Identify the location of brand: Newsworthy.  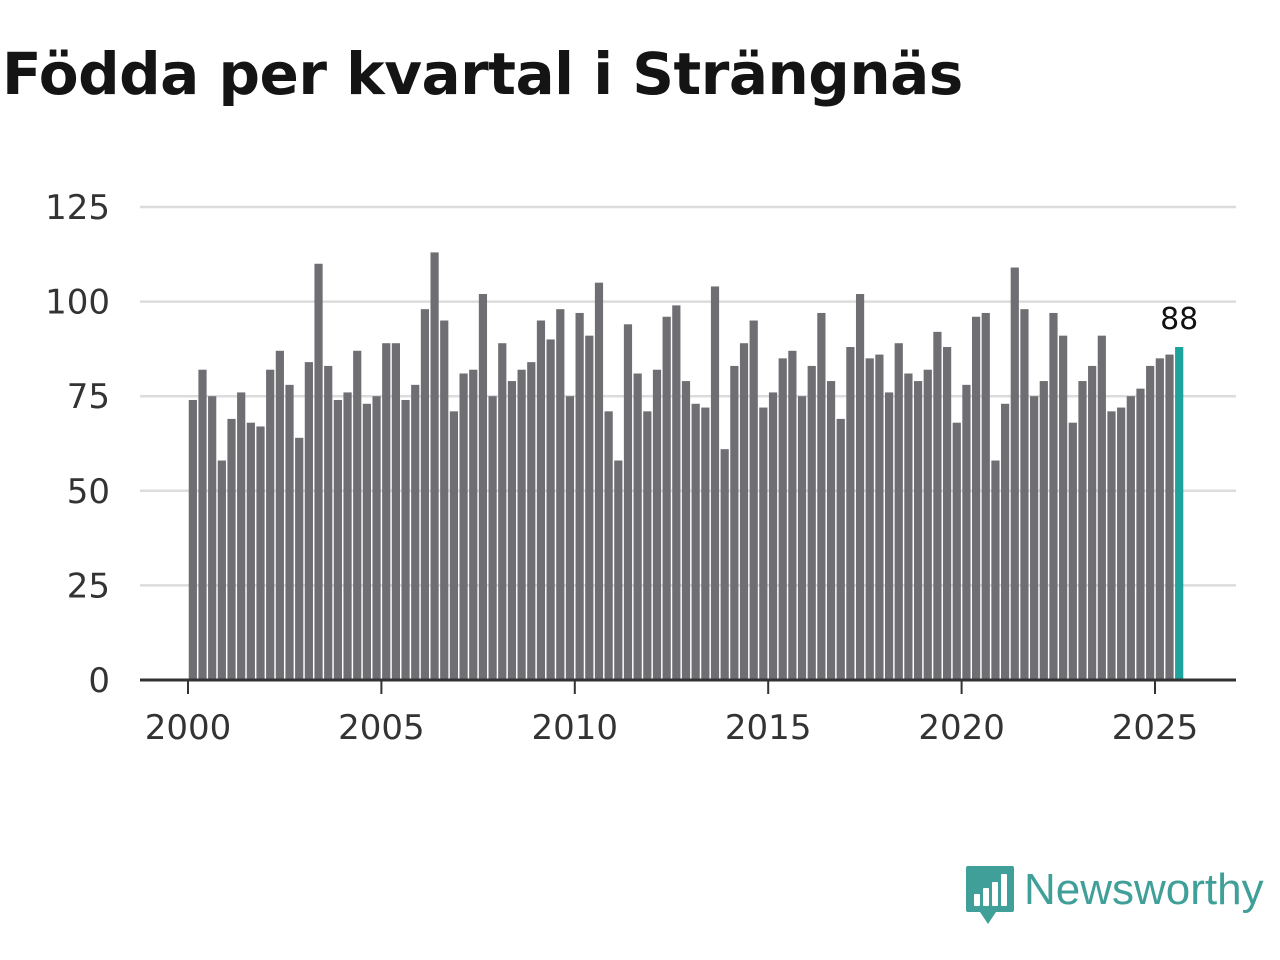
(1114, 896).